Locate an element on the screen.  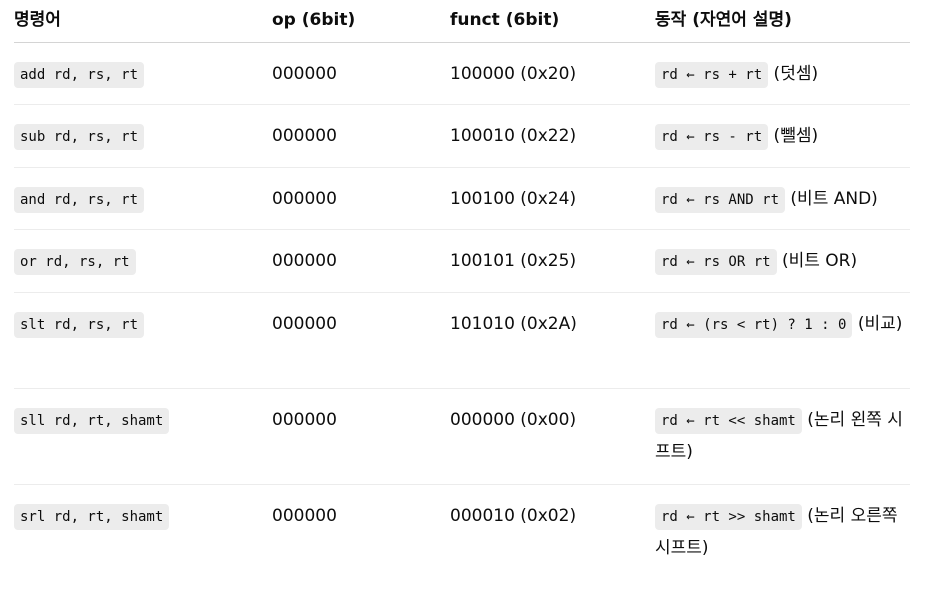
instruction-code: or rd, rs, rt is located at coordinates (75, 262).